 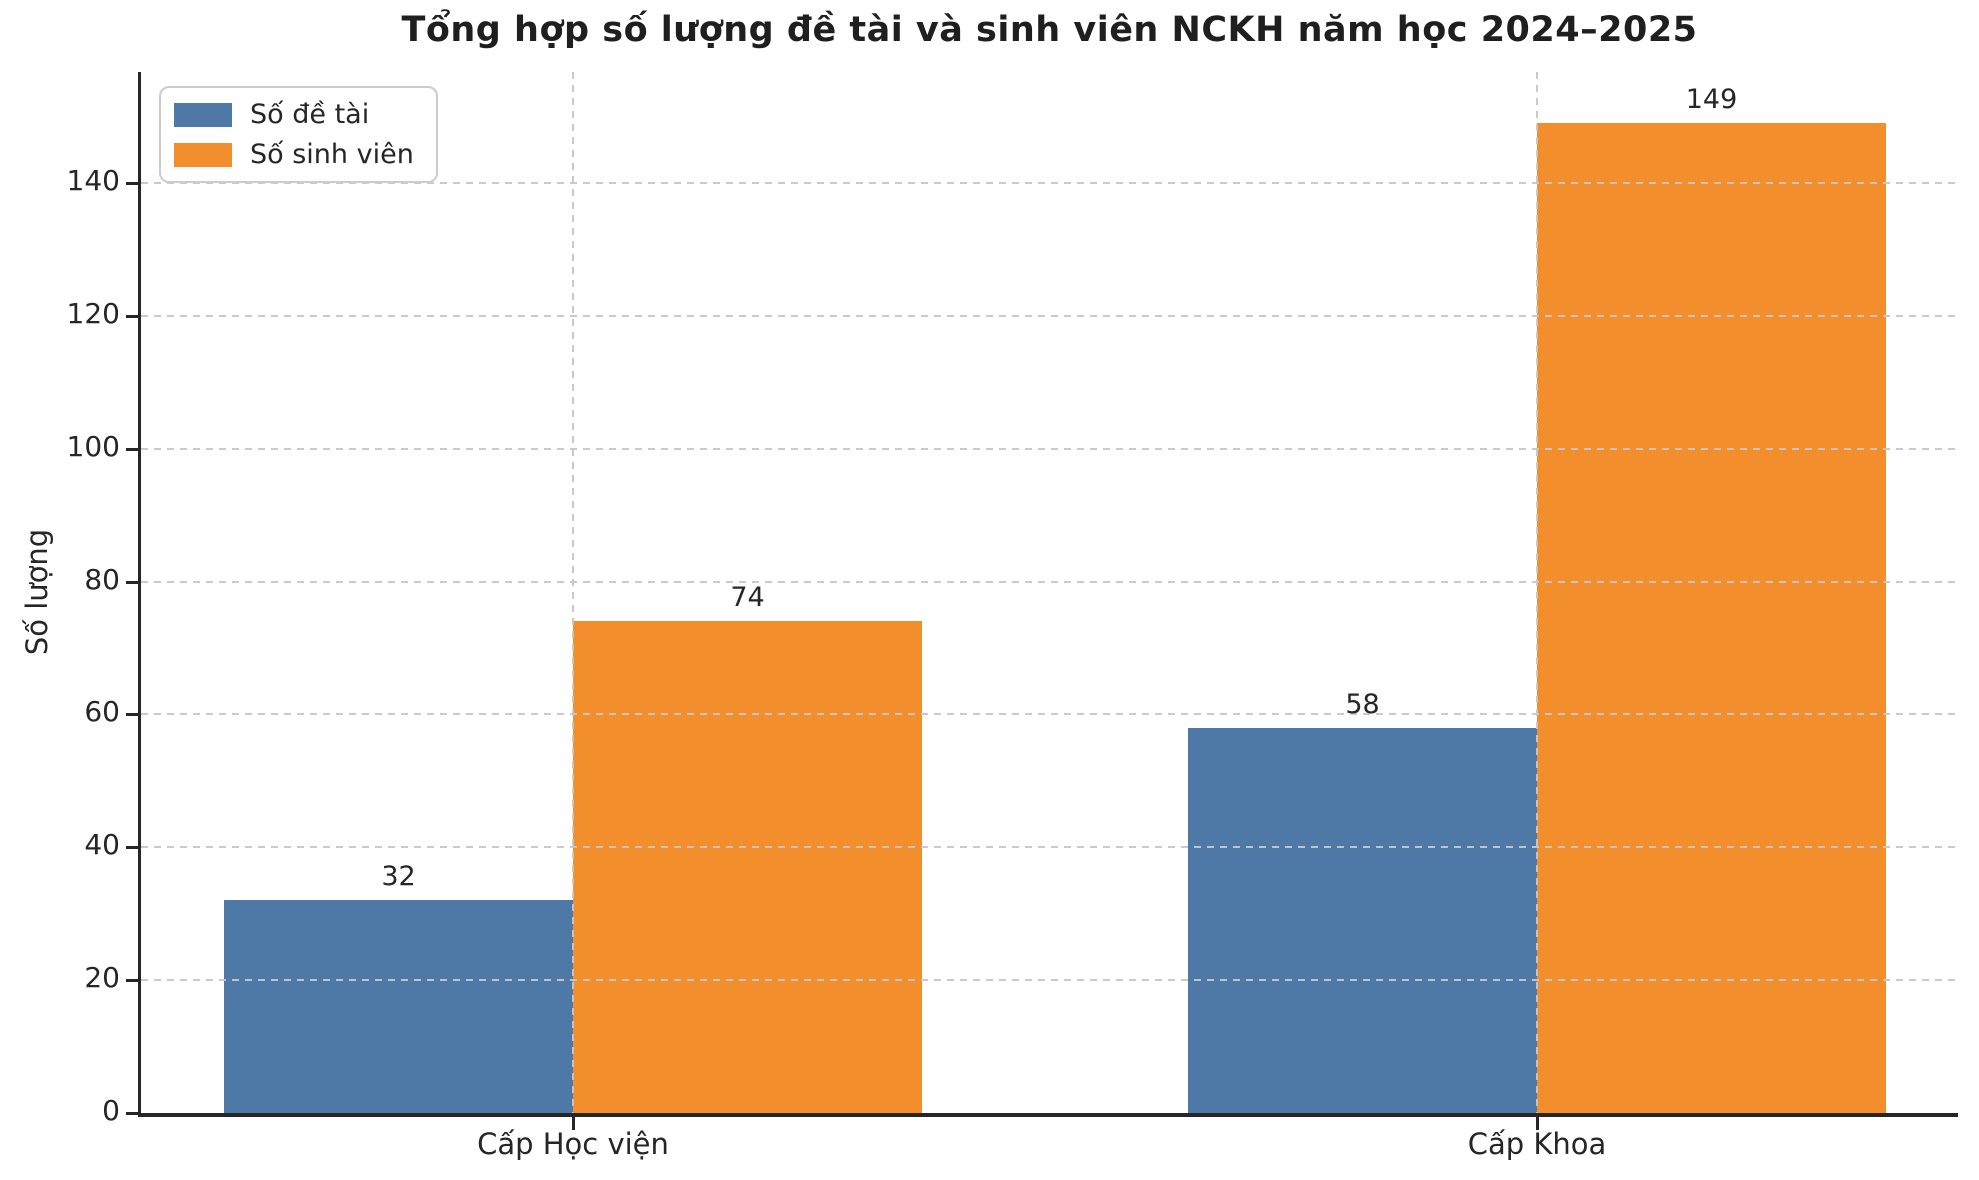 I want to click on y-tick-label: 100, so click(x=93, y=446).